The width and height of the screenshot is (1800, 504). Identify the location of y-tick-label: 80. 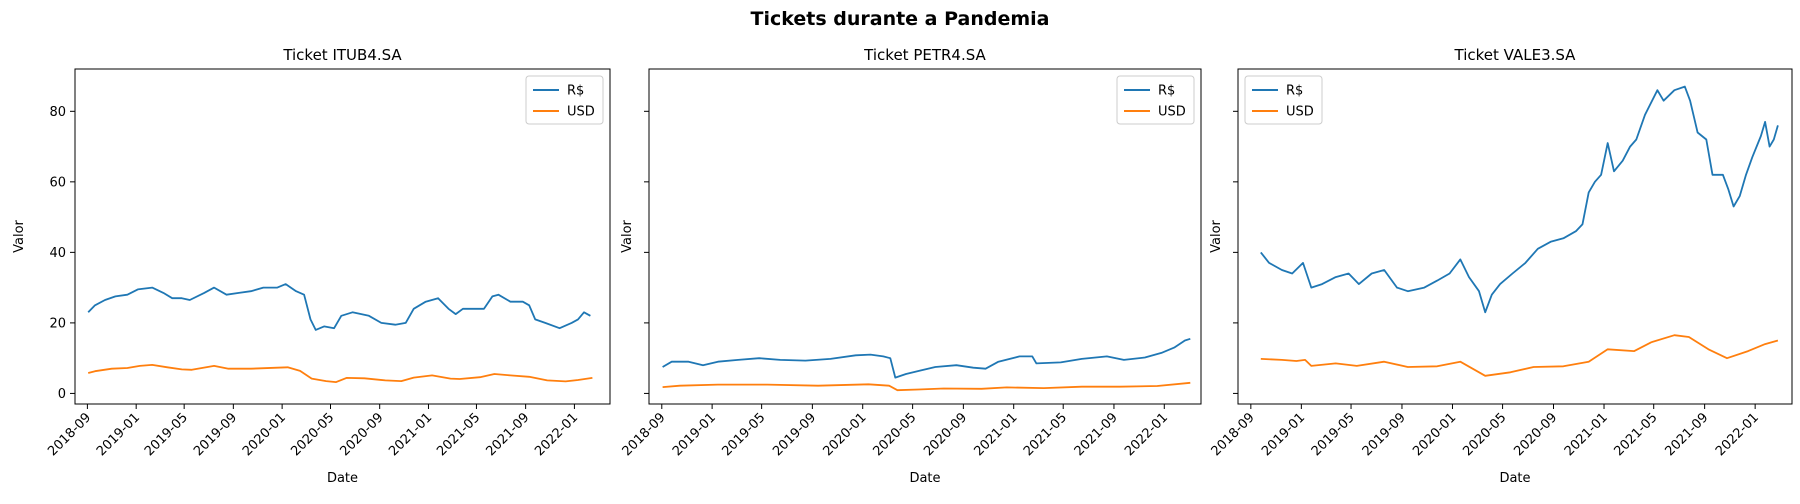
(57, 112).